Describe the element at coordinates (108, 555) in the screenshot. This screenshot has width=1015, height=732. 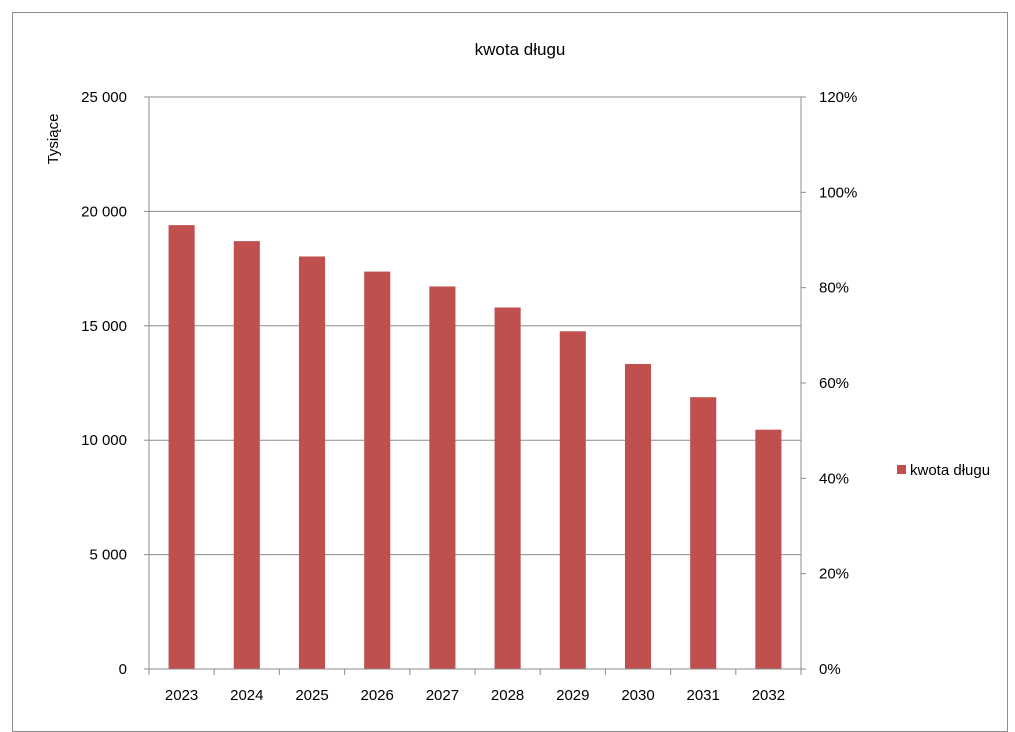
I see `y-tick-label: 5 000` at that location.